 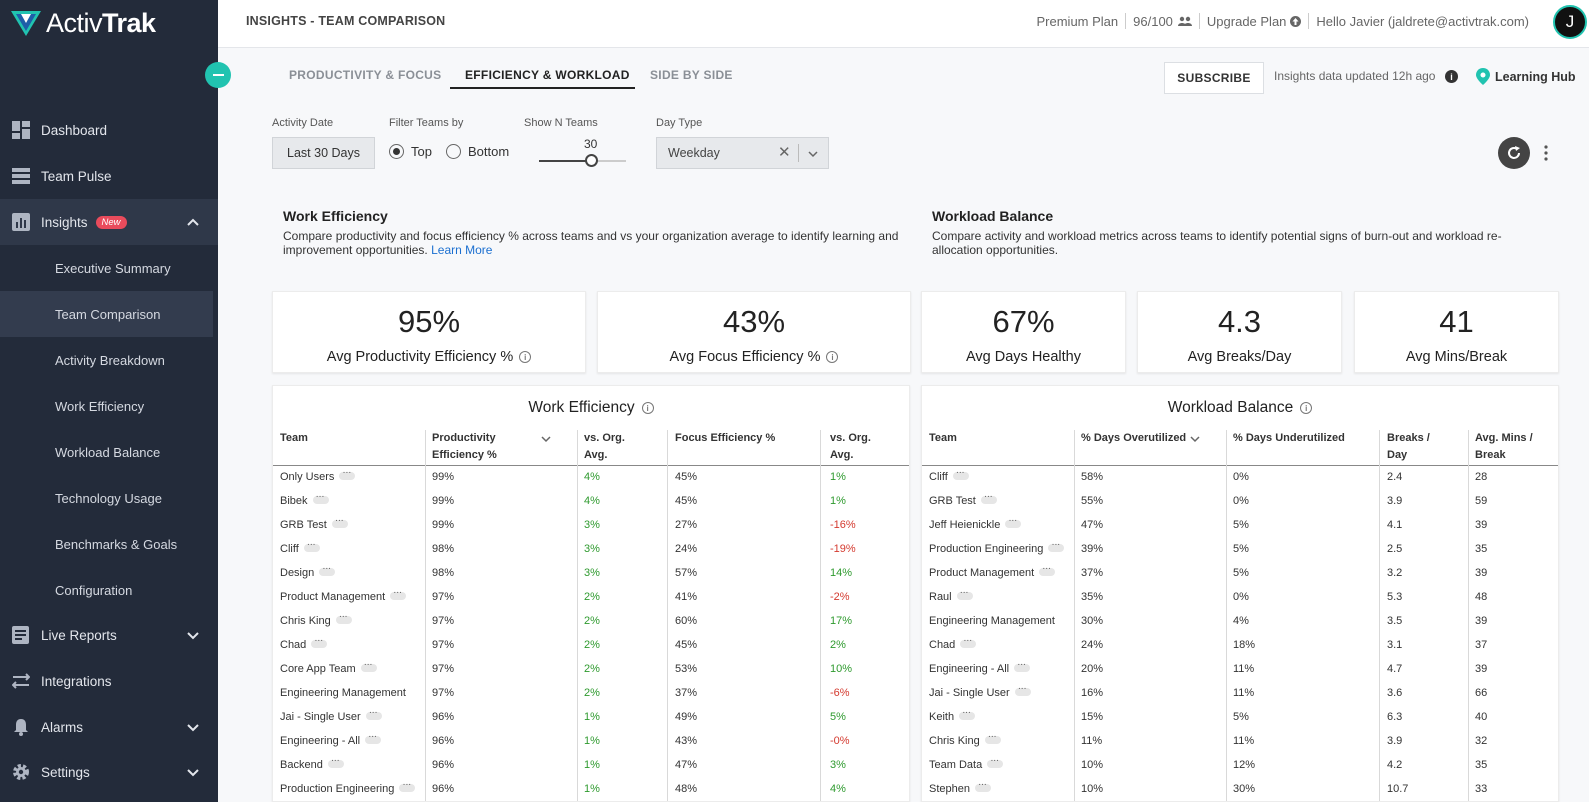 I want to click on table-row: Bibek 99% 4% 45% 1%, so click(x=591, y=502).